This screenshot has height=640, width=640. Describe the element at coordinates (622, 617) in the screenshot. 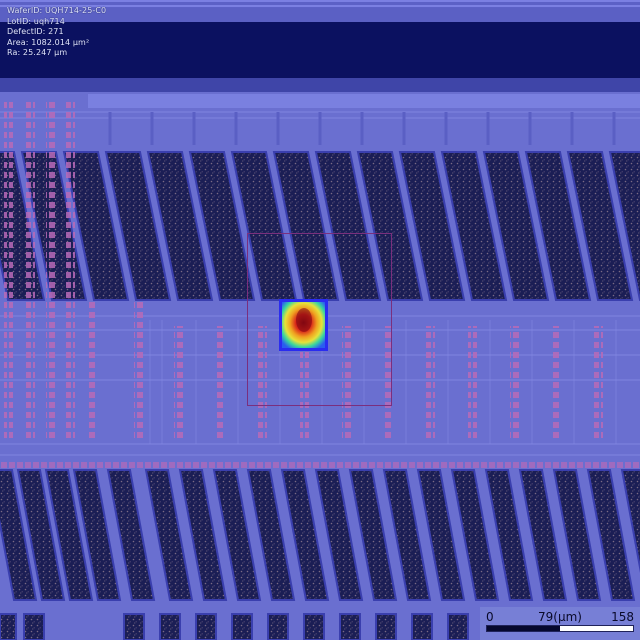

I see `scale-max-label: 158` at that location.